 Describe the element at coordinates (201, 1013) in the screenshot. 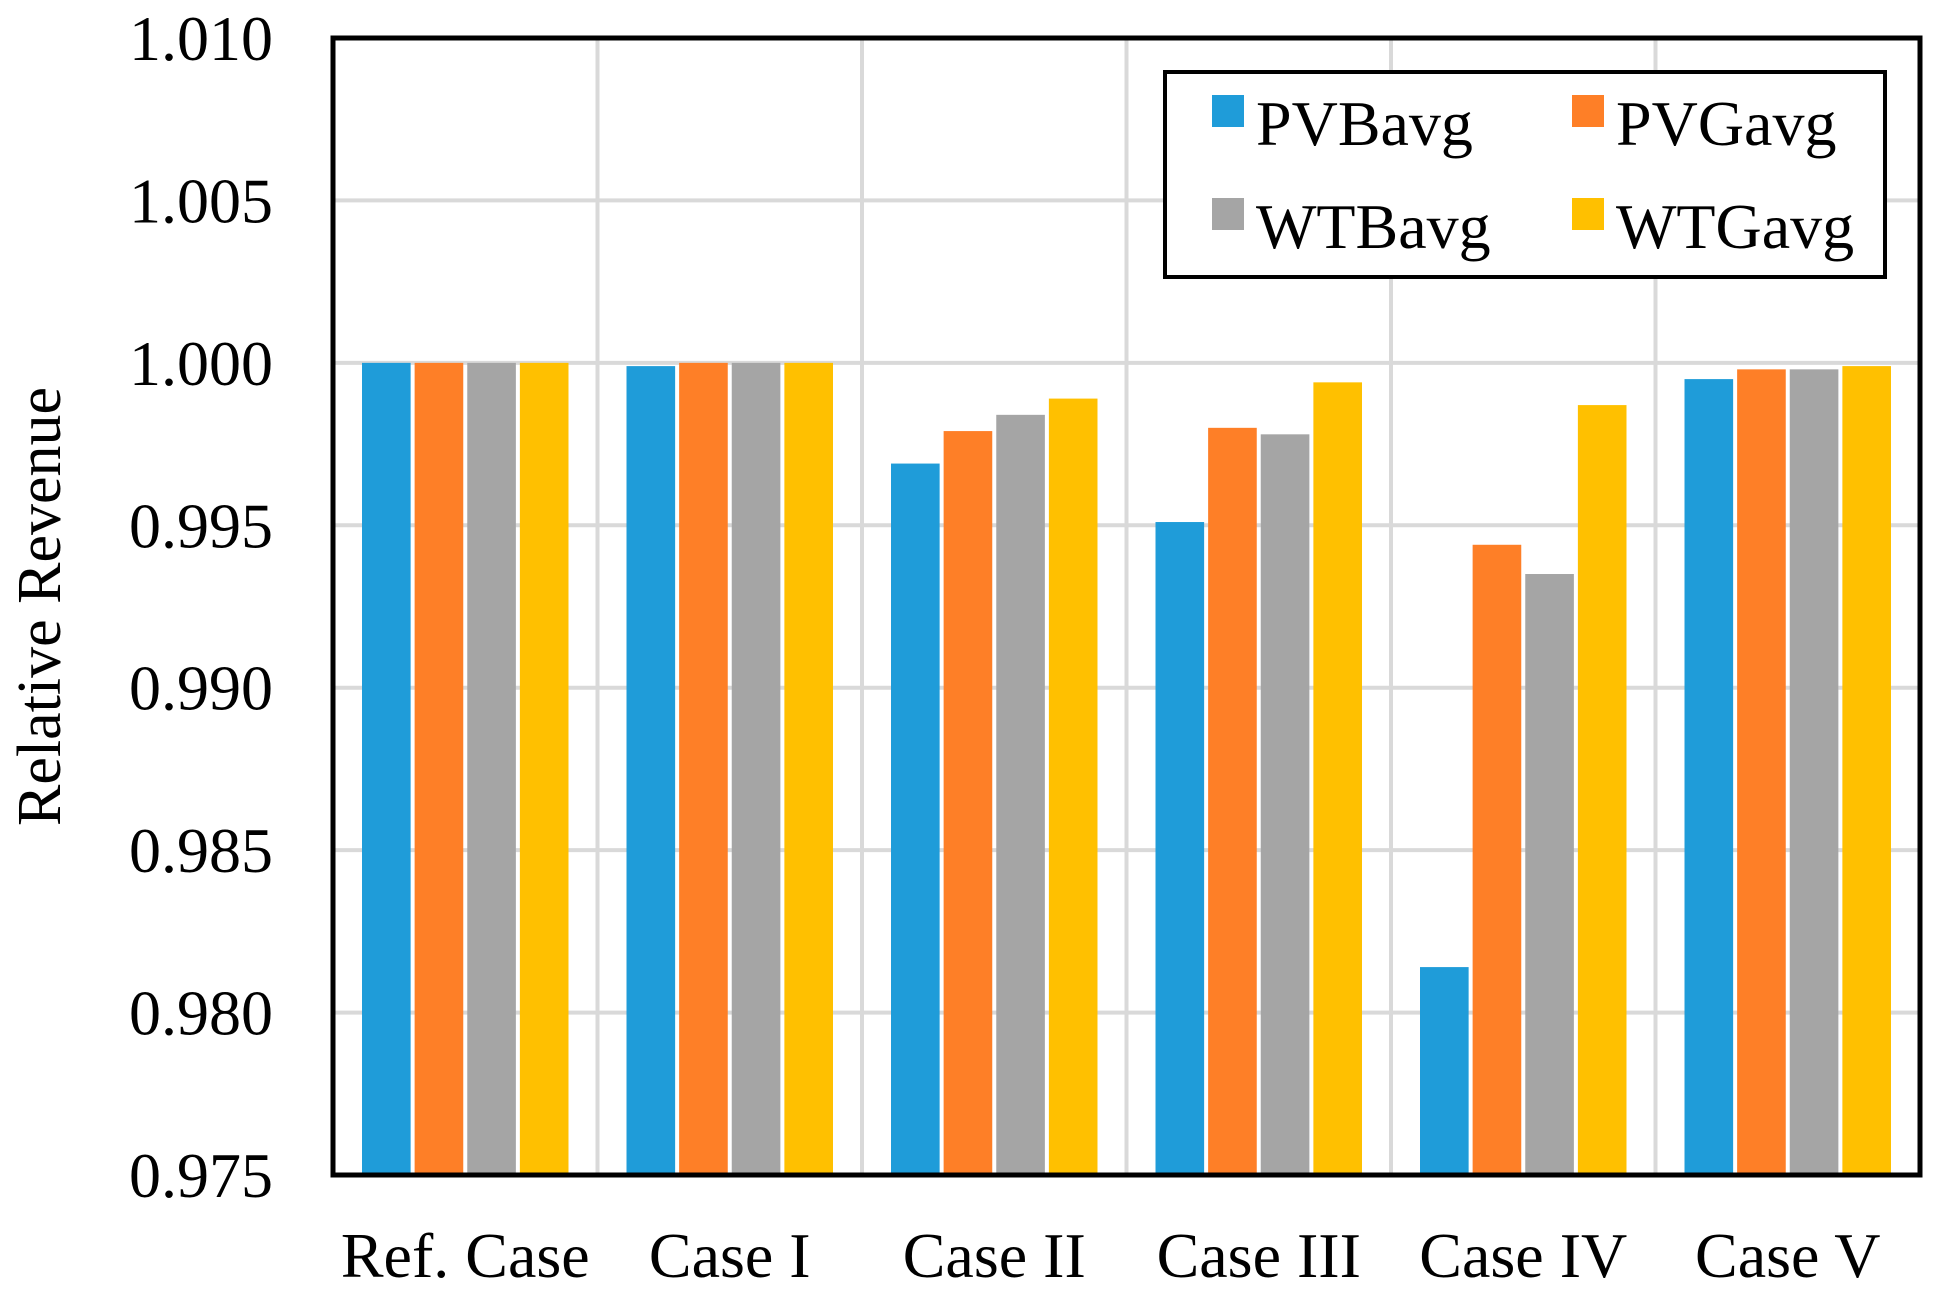

I see `y-tick-label: 0.980` at that location.